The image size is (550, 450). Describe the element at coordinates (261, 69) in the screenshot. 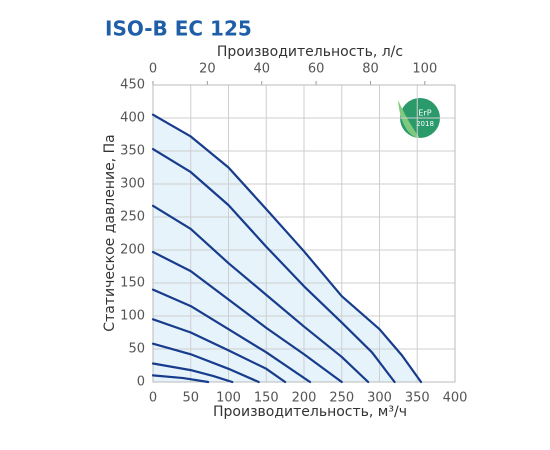

I see `x2-tick-label: 40` at that location.